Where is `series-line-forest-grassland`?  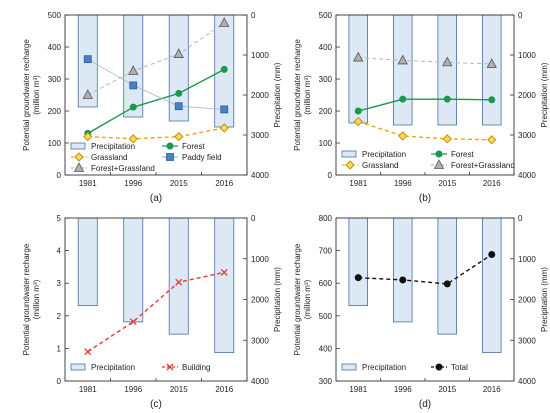
series-line-forest-grassland is located at coordinates (156, 59).